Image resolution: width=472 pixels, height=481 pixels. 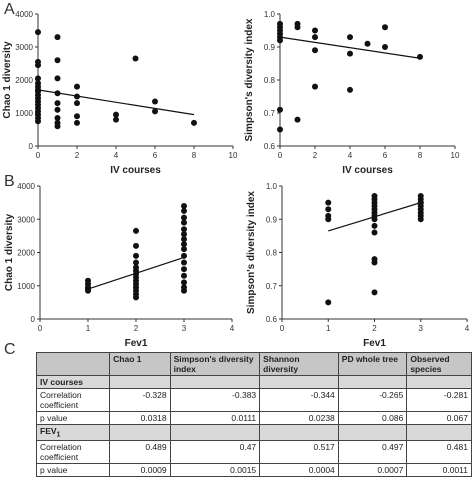 I want to click on a1-x-tick-label: 2, so click(x=77, y=155).